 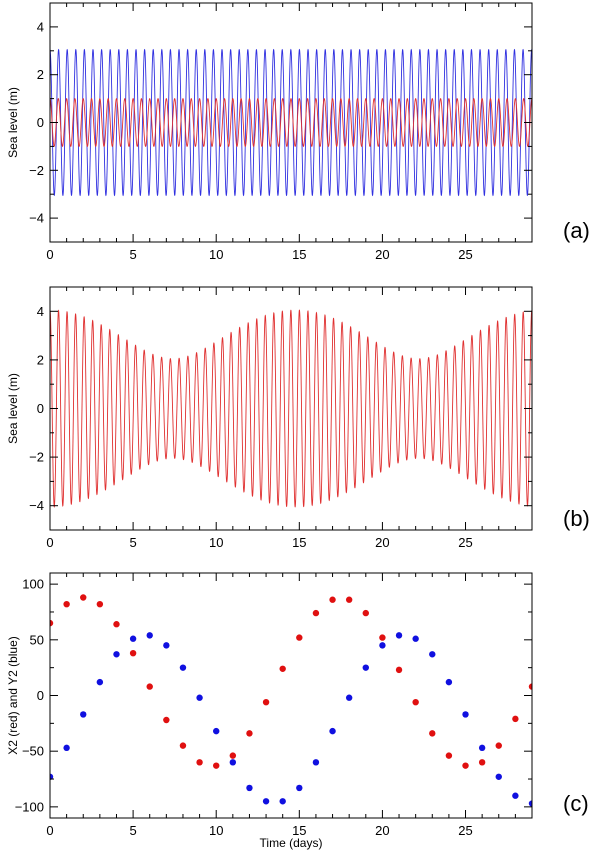 I want to click on x-tick-label-b: 0, so click(x=49, y=542).